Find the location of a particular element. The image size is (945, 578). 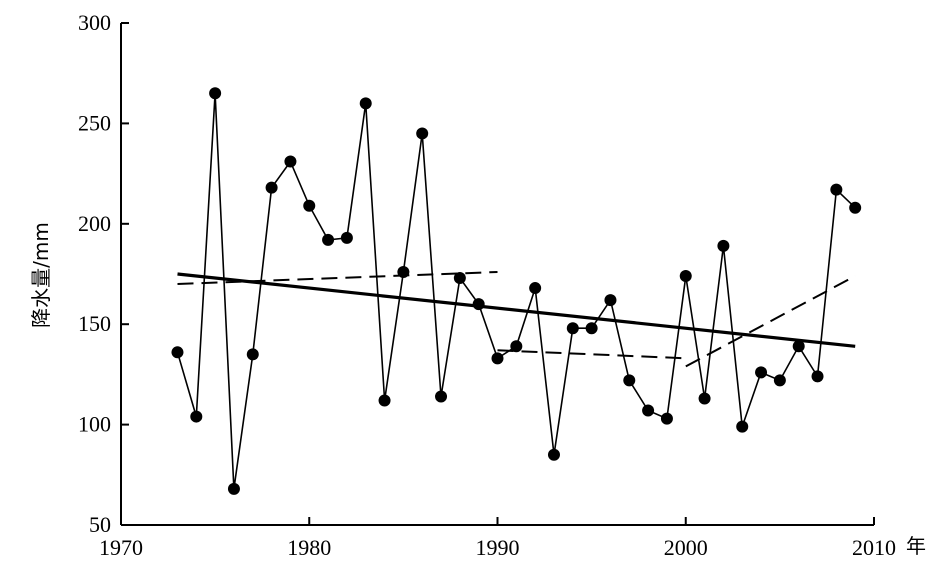

y-tick-label: 150 is located at coordinates (94, 323).